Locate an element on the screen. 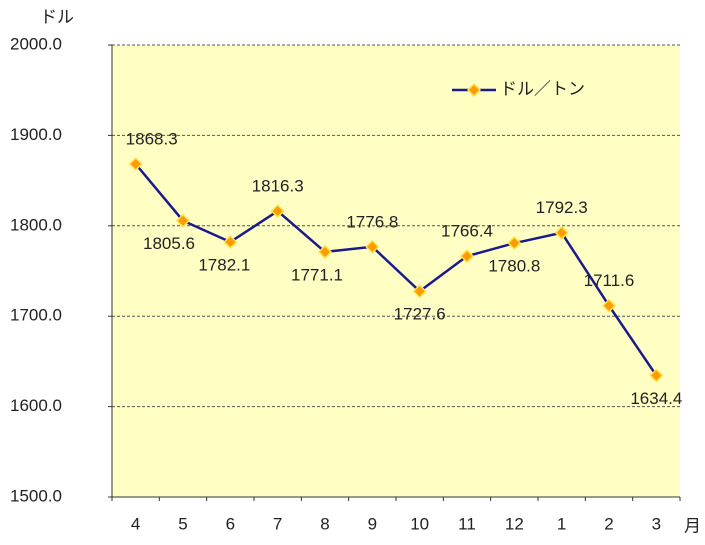 Image resolution: width=705 pixels, height=545 pixels. data-label: 1711.6 is located at coordinates (609, 280).